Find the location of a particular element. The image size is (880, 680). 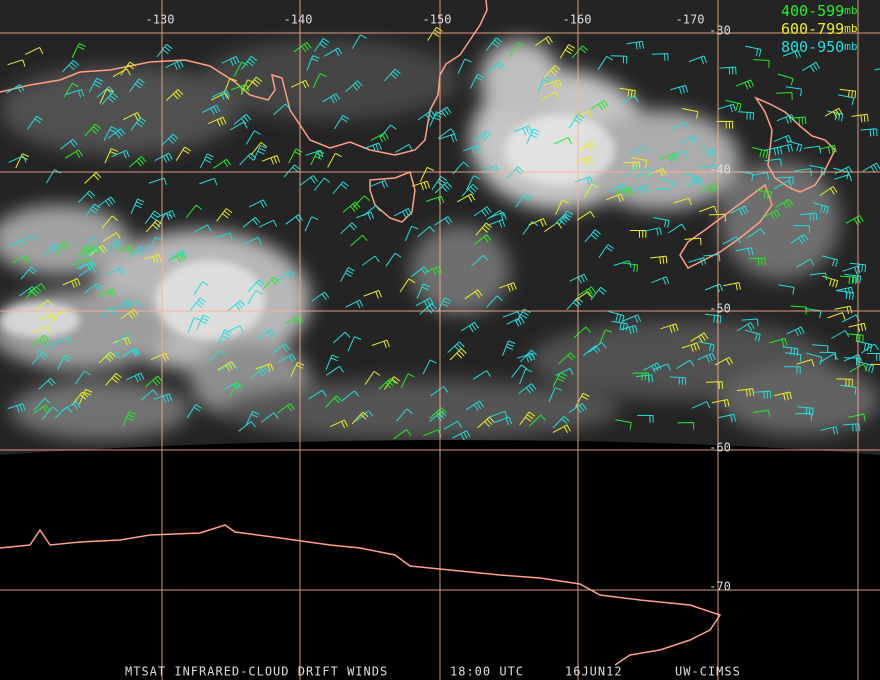

legend-label: 800-950 is located at coordinates (812, 47).